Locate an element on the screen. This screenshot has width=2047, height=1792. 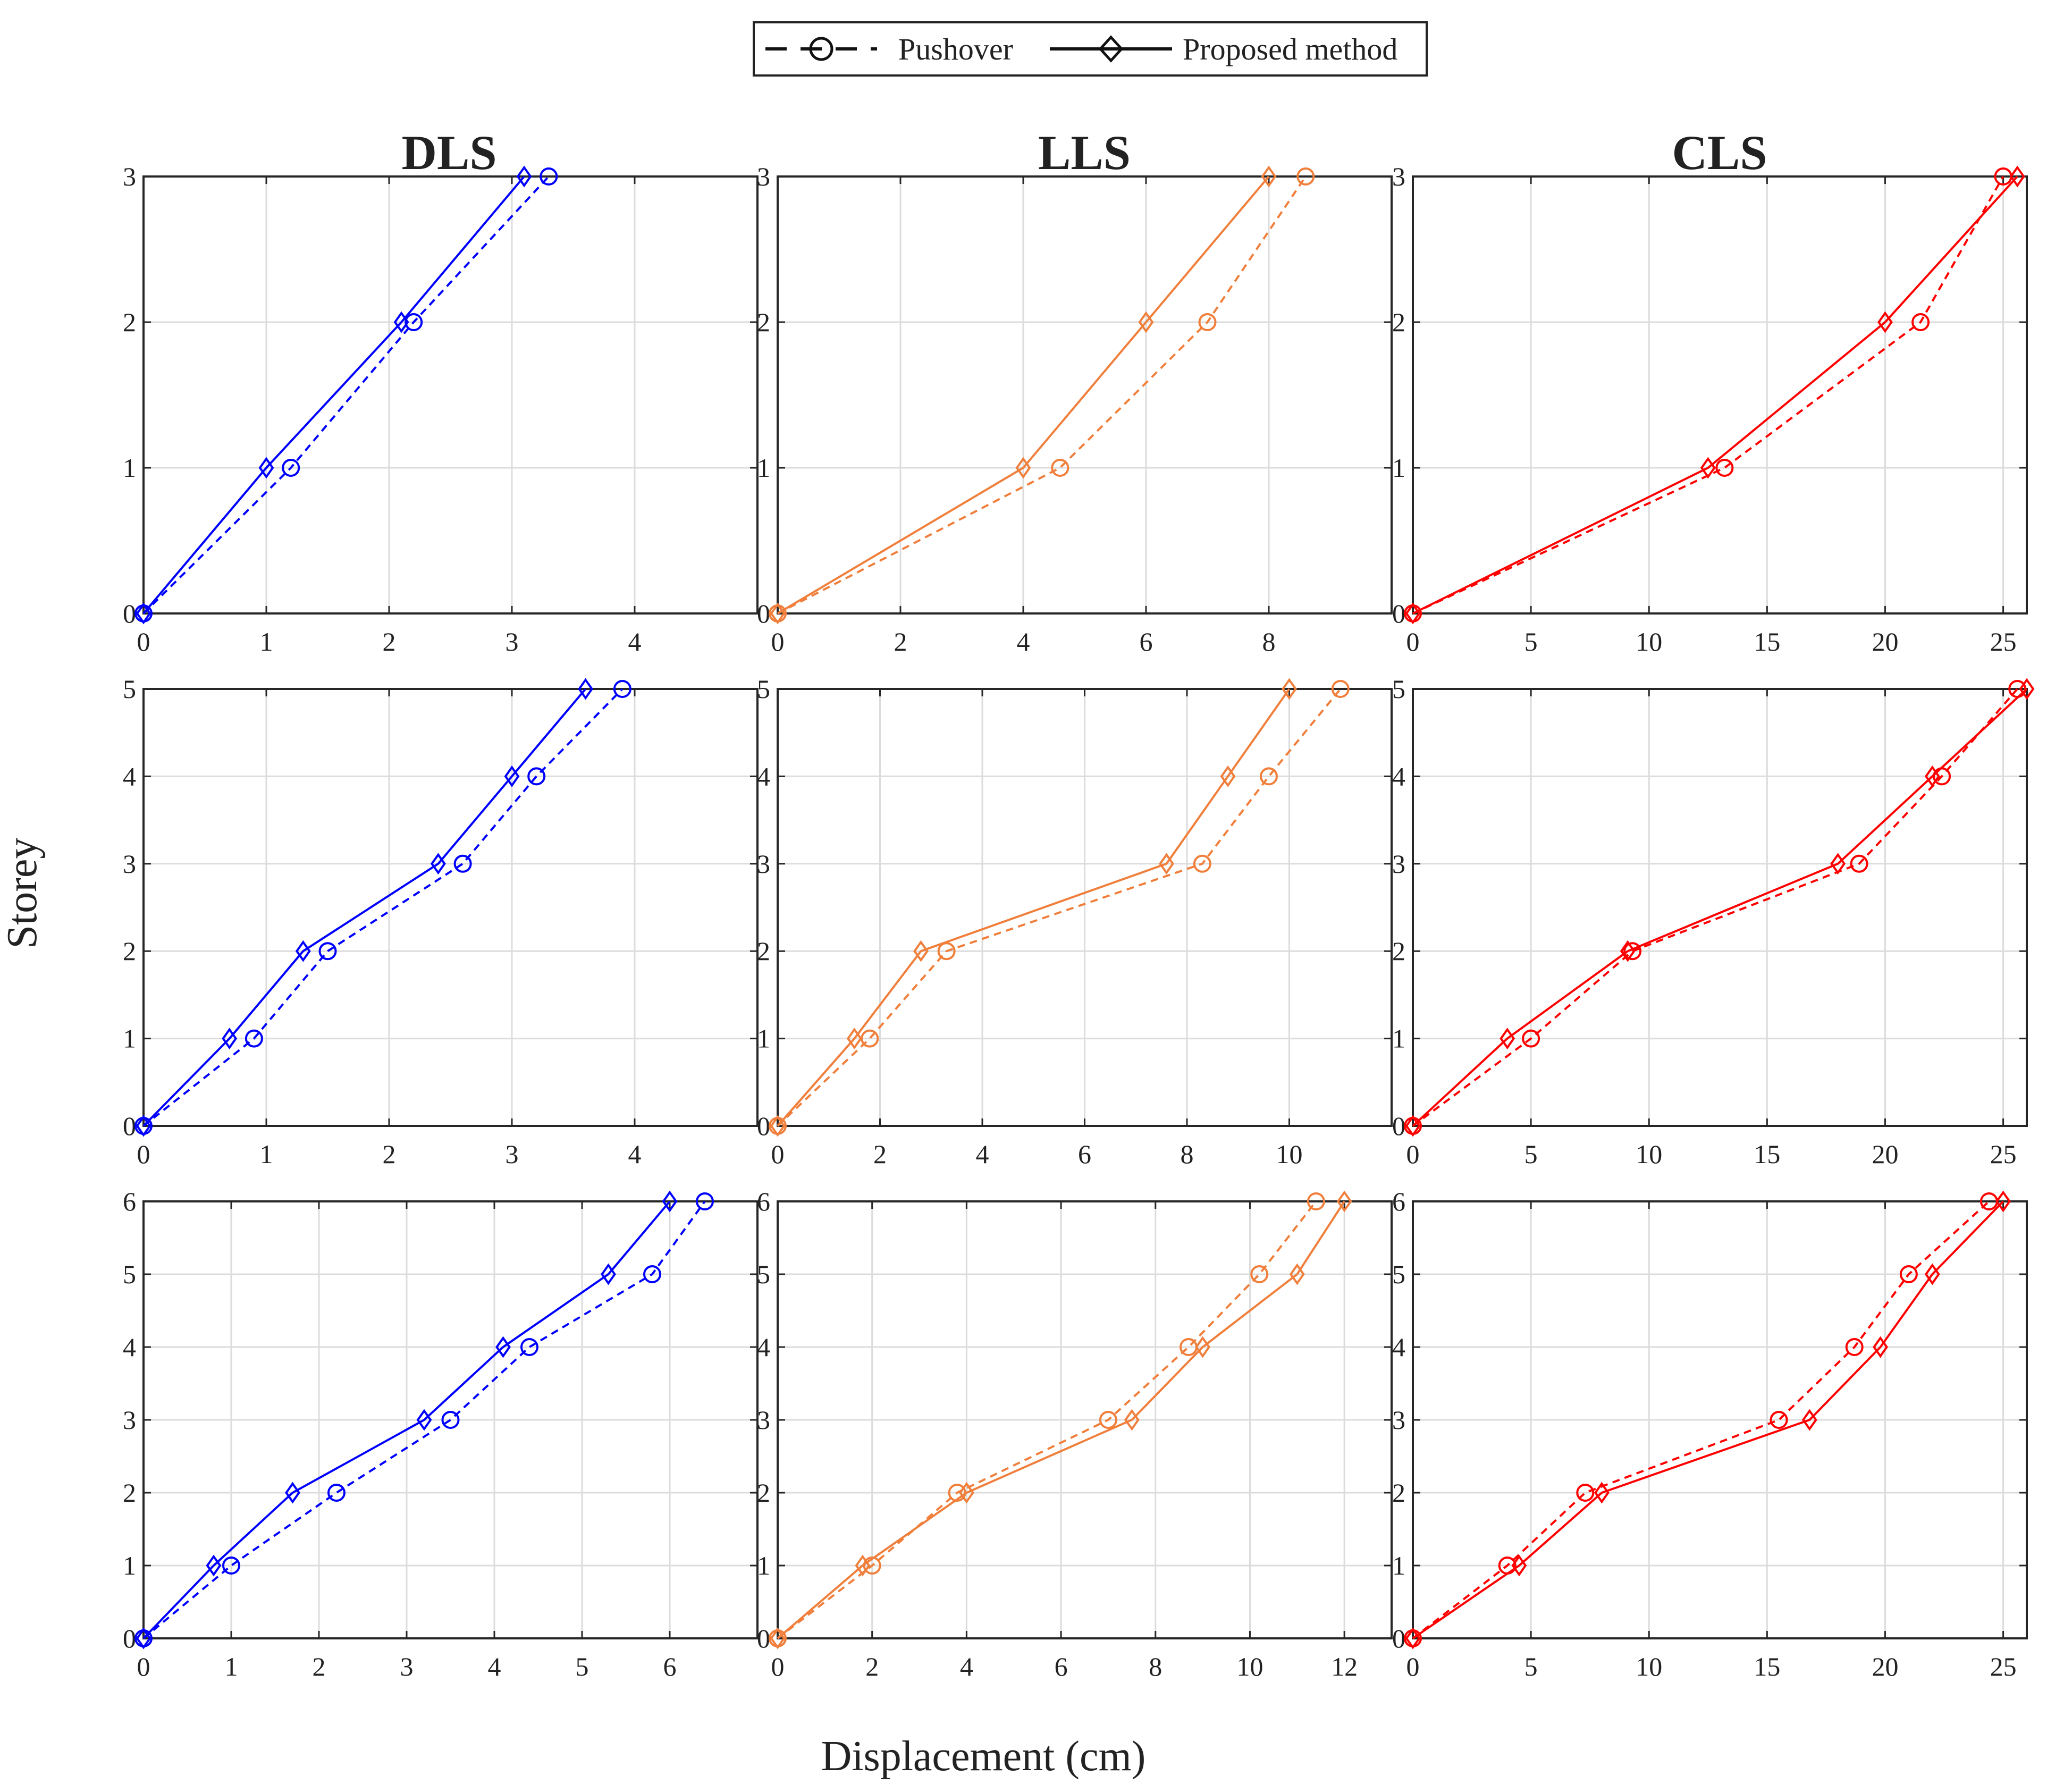
panel-top-cls: 0 5 10 15 20 25 0 1 2 3 is located at coordinates (1710, 409).